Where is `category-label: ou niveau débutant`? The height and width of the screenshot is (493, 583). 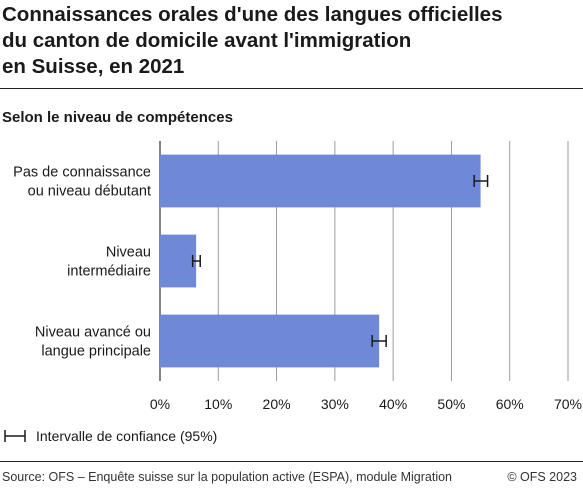
category-label: ou niveau débutant is located at coordinates (89, 192).